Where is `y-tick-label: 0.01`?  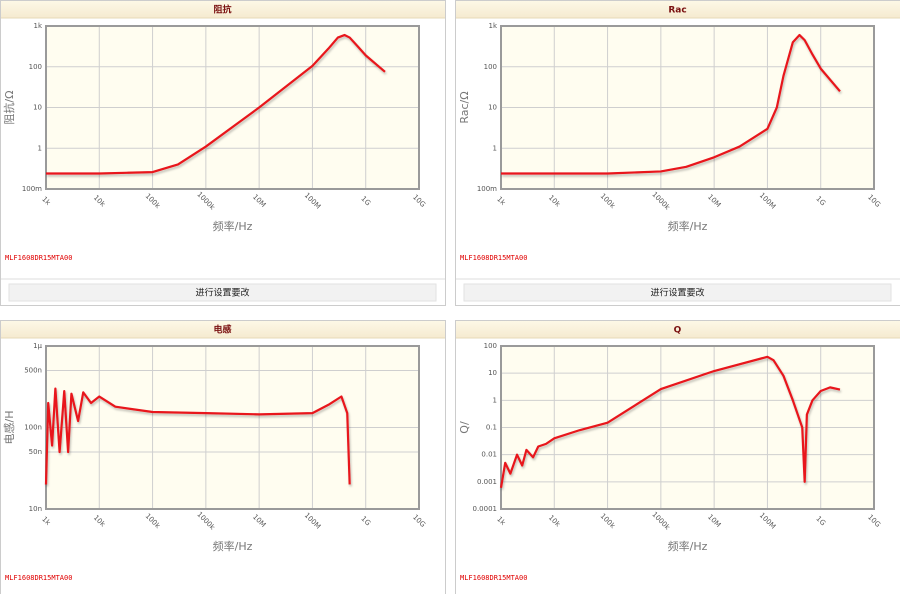 y-tick-label: 0.01 is located at coordinates (489, 455).